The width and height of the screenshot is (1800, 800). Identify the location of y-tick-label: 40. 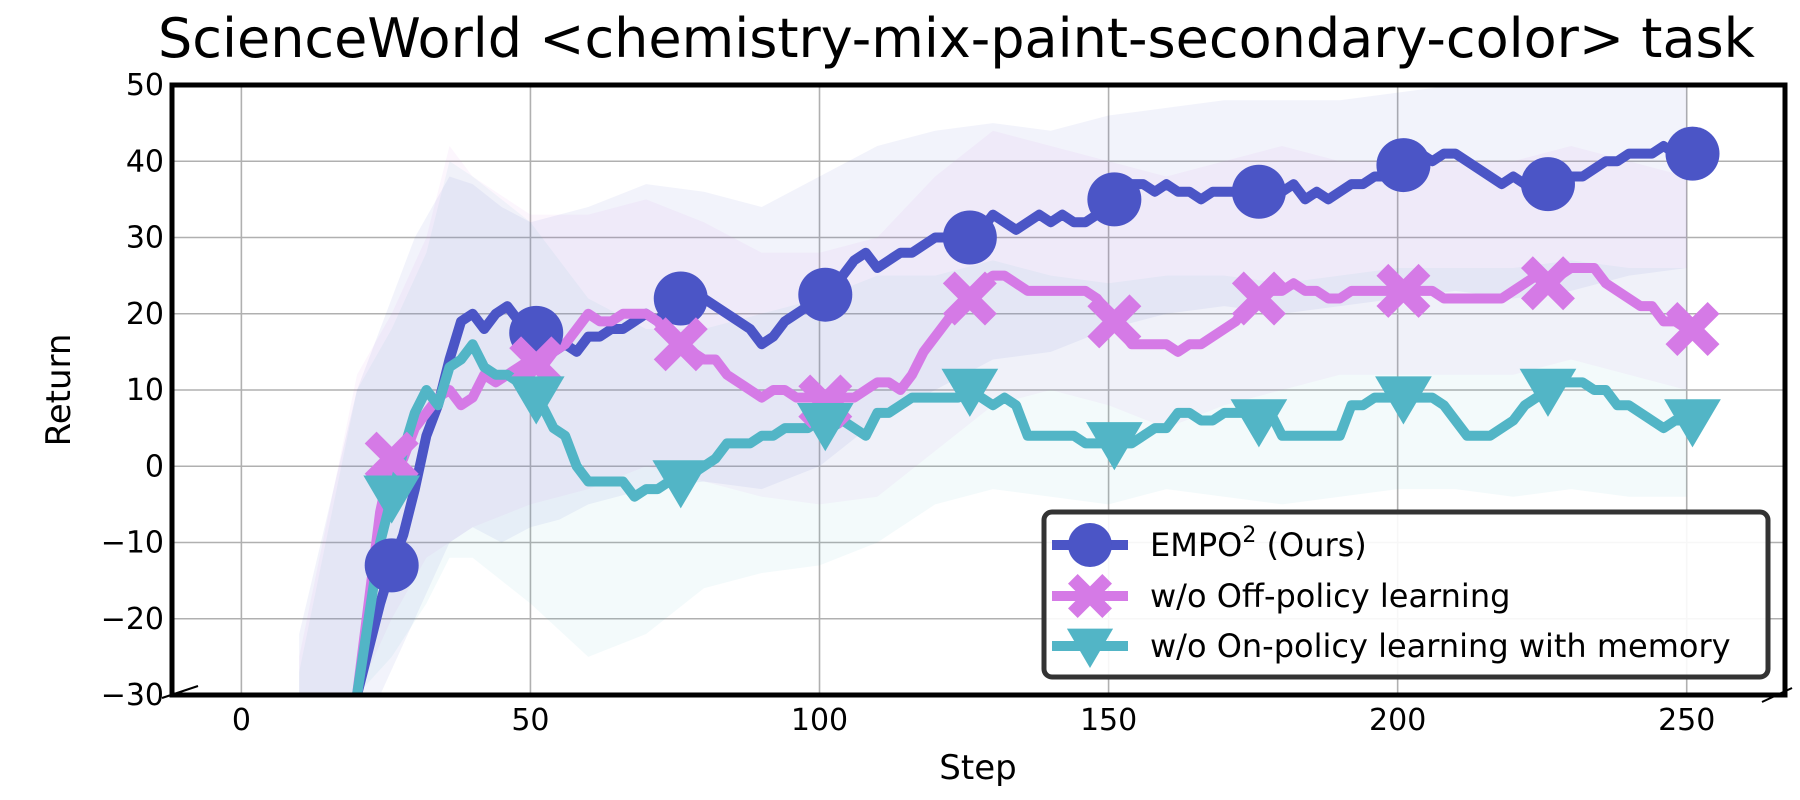
(145, 161).